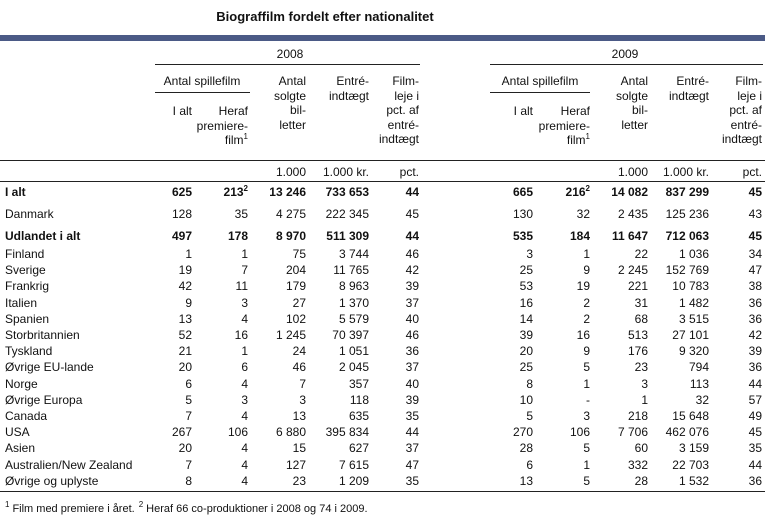  What do you see at coordinates (641, 448) in the screenshot?
I see `cell: 60` at bounding box center [641, 448].